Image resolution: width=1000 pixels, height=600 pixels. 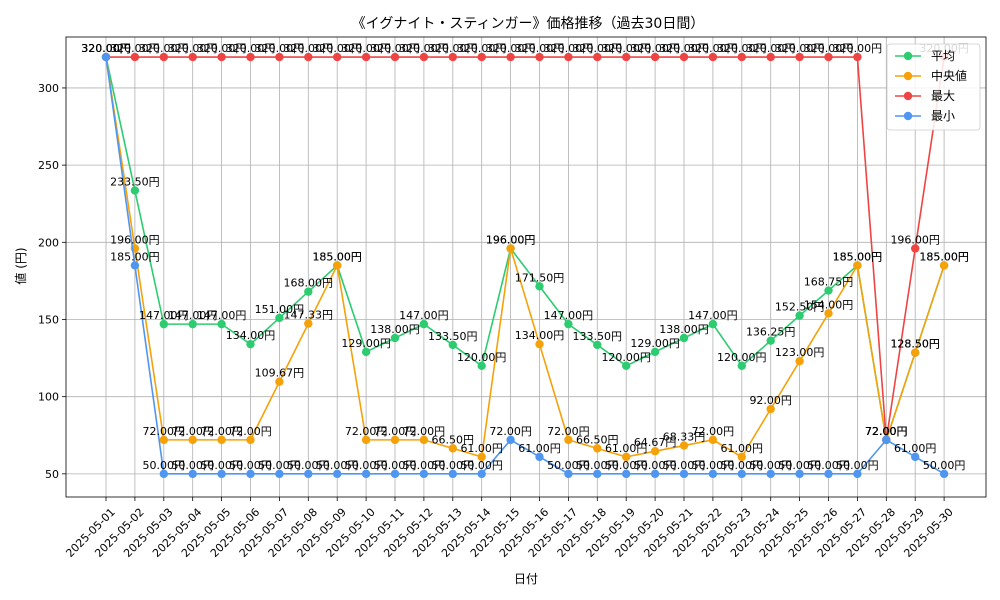 I want to click on data-label-1: 128.50円, so click(x=915, y=344).